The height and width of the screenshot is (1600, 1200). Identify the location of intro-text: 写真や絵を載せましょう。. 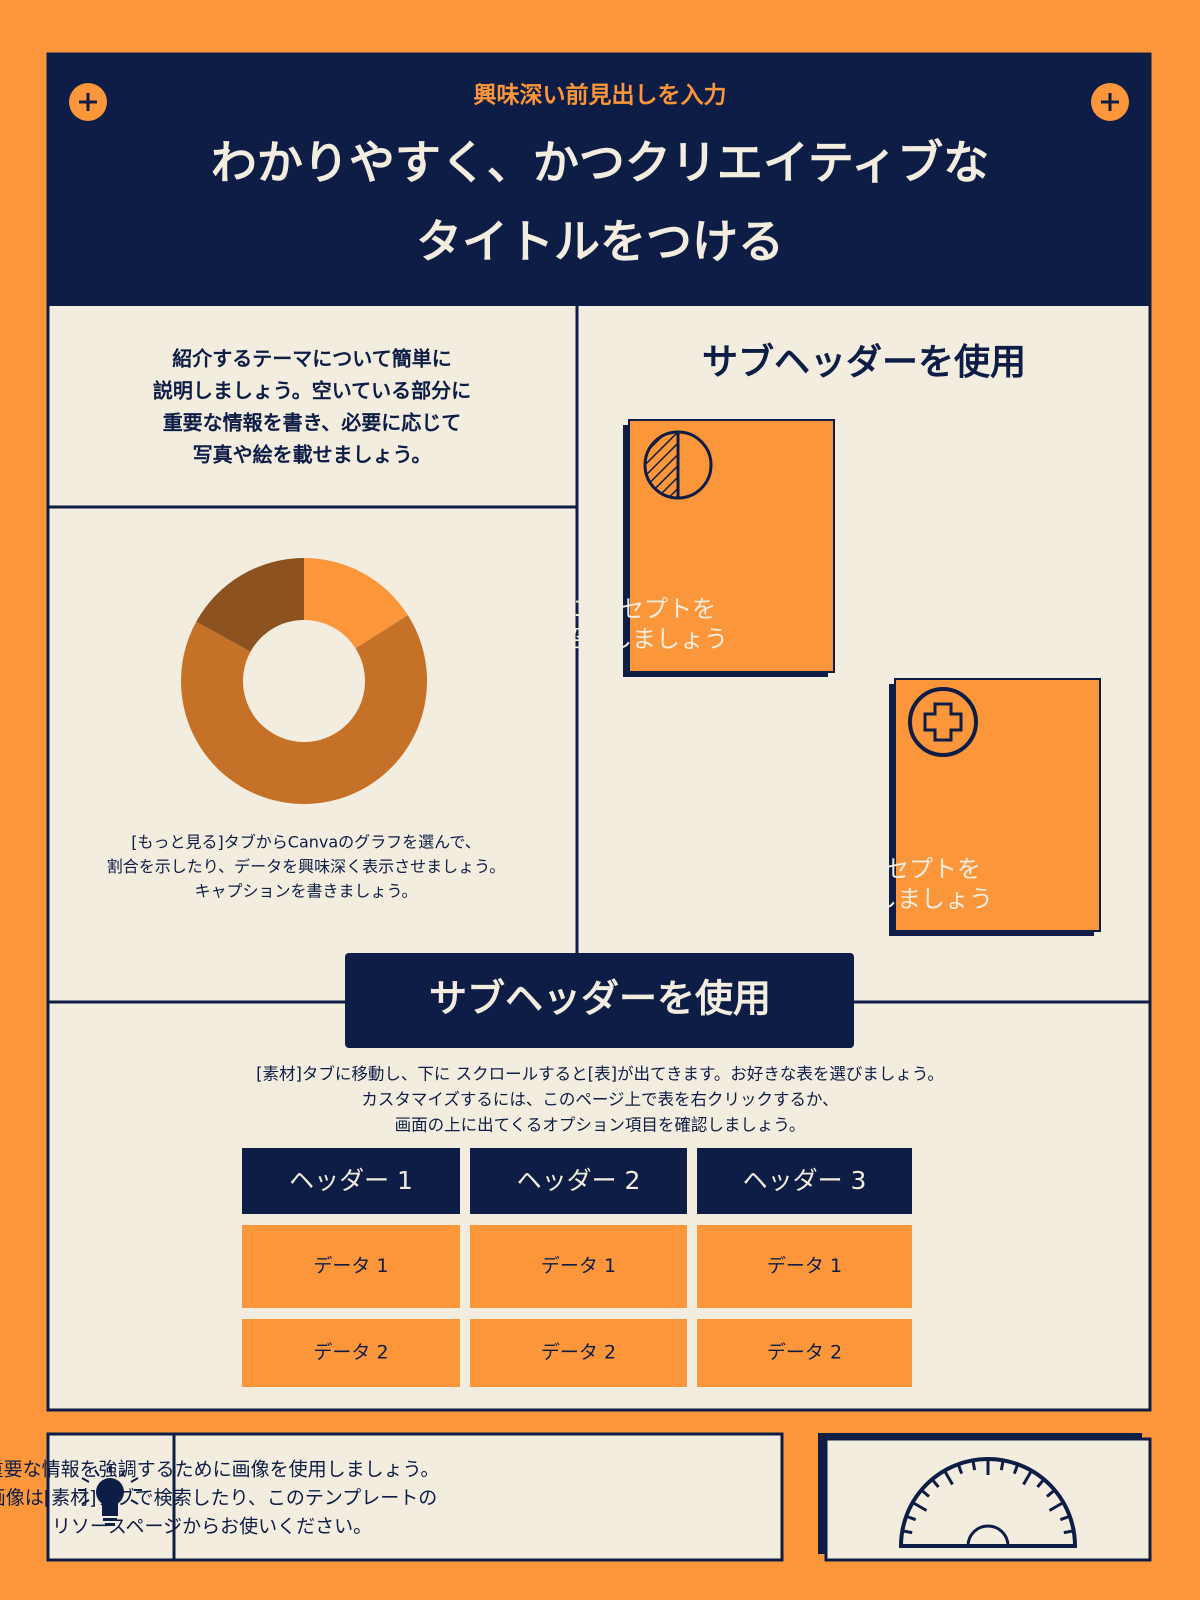
(312, 455).